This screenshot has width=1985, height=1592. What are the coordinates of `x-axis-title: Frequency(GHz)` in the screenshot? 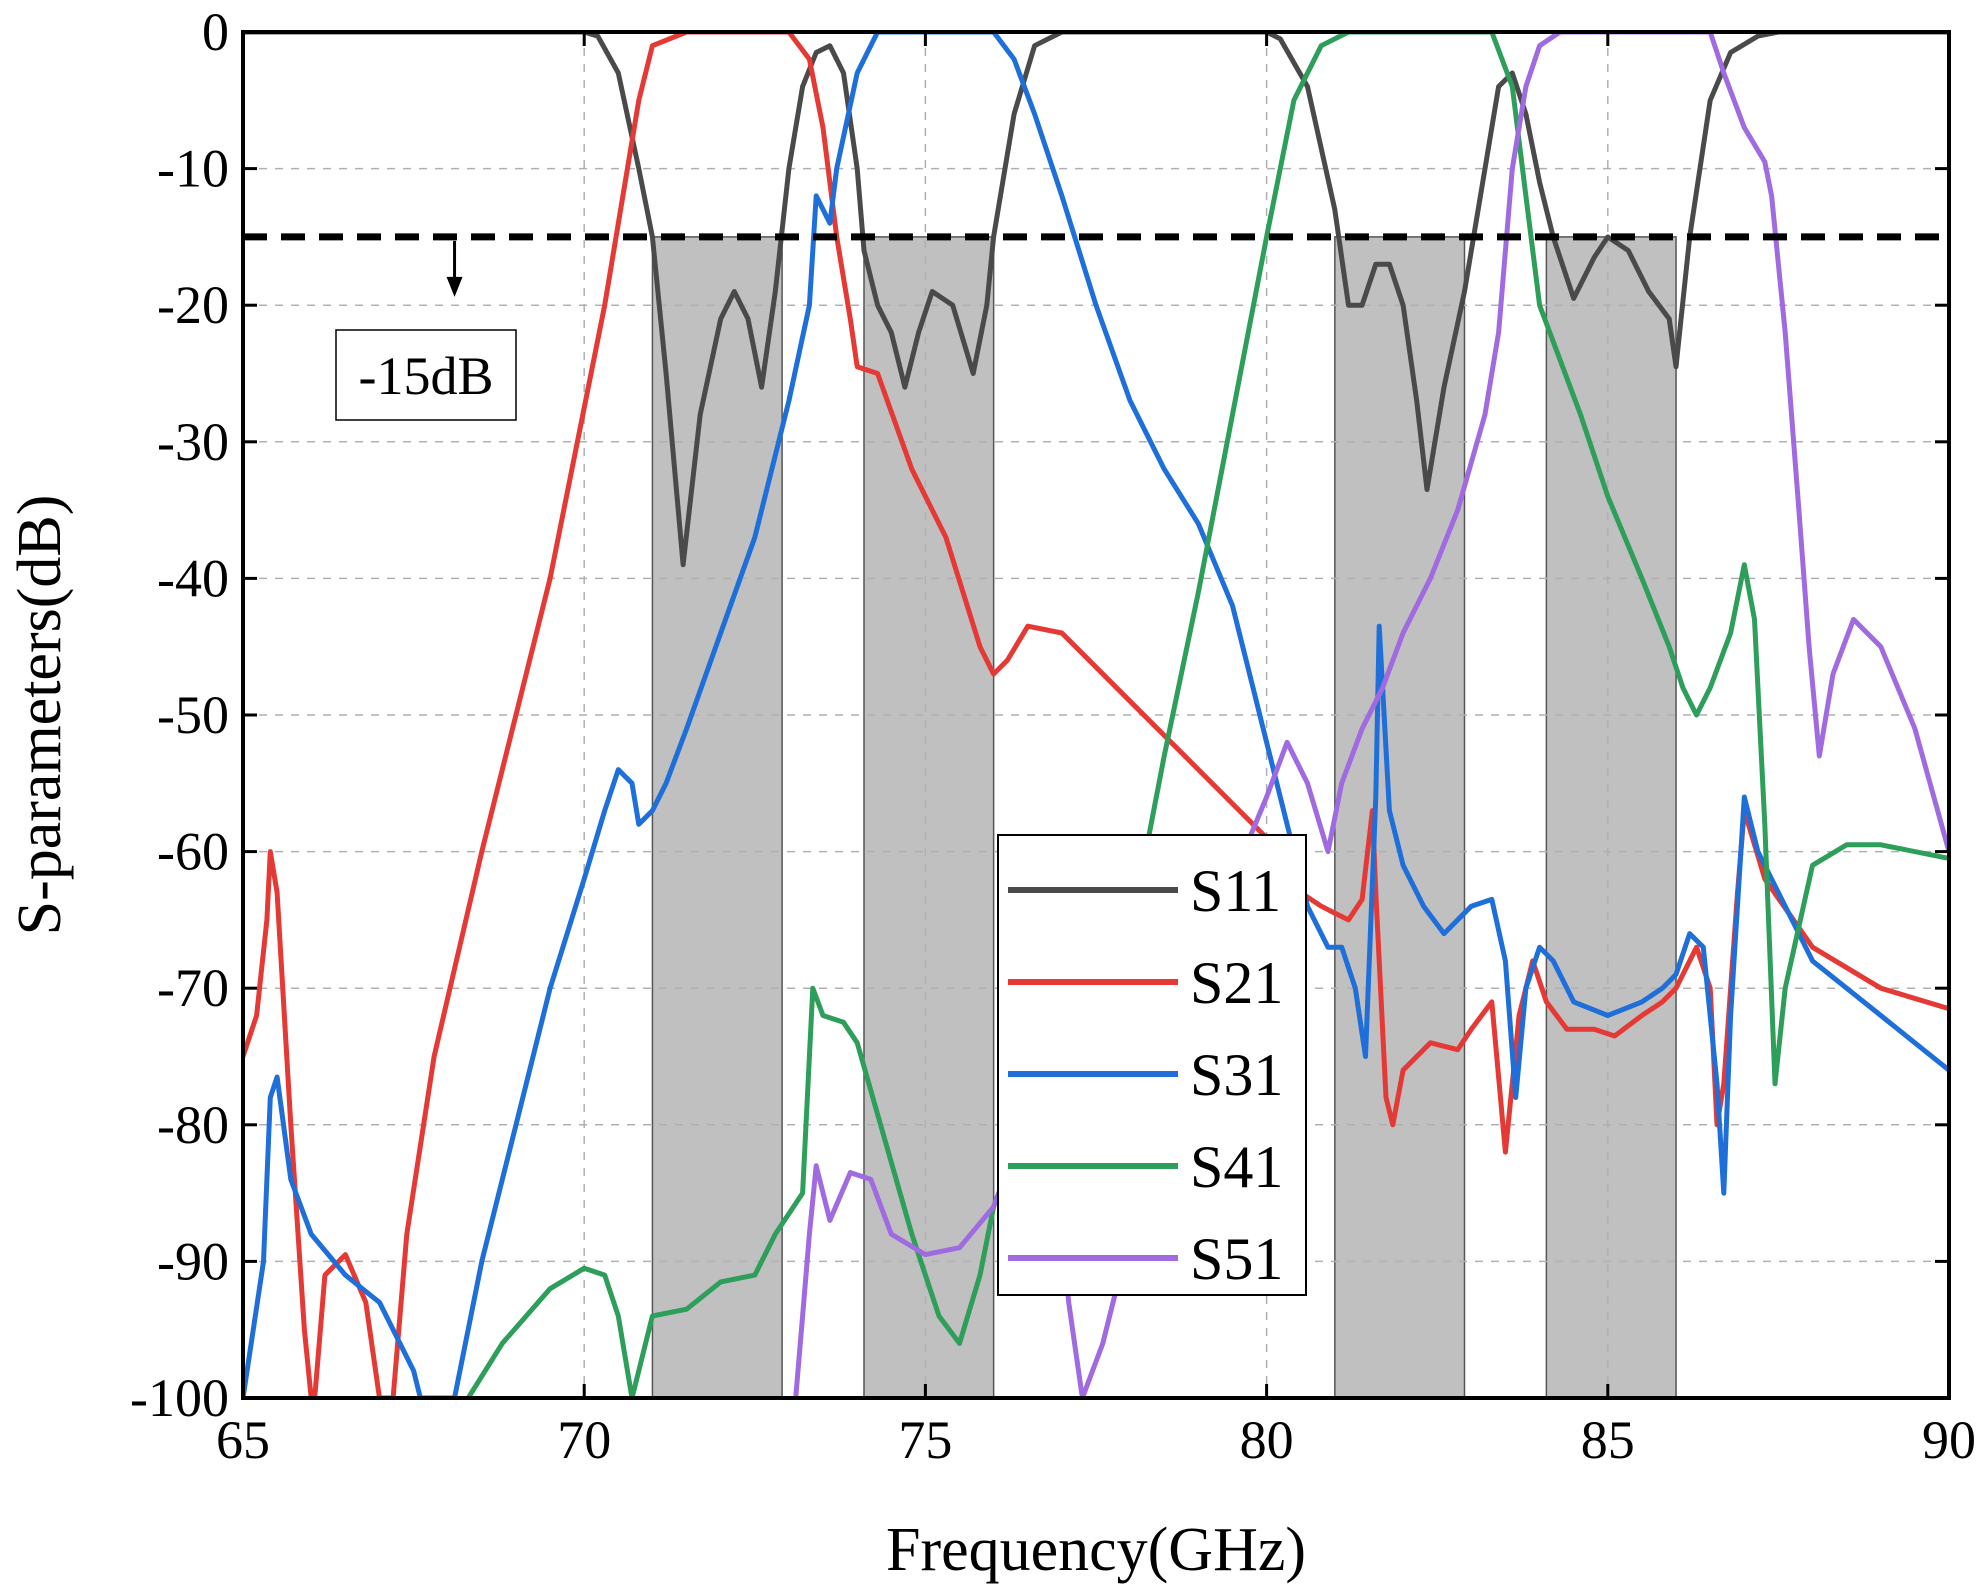 It's located at (1096, 1550).